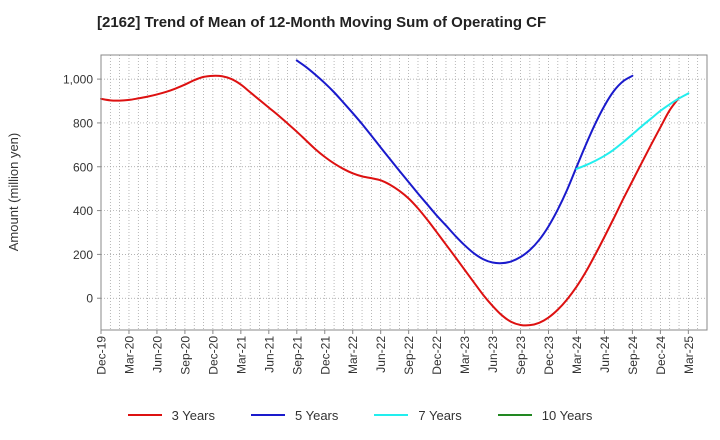  Describe the element at coordinates (689, 355) in the screenshot. I see `x-tick-label: Mar-25` at that location.